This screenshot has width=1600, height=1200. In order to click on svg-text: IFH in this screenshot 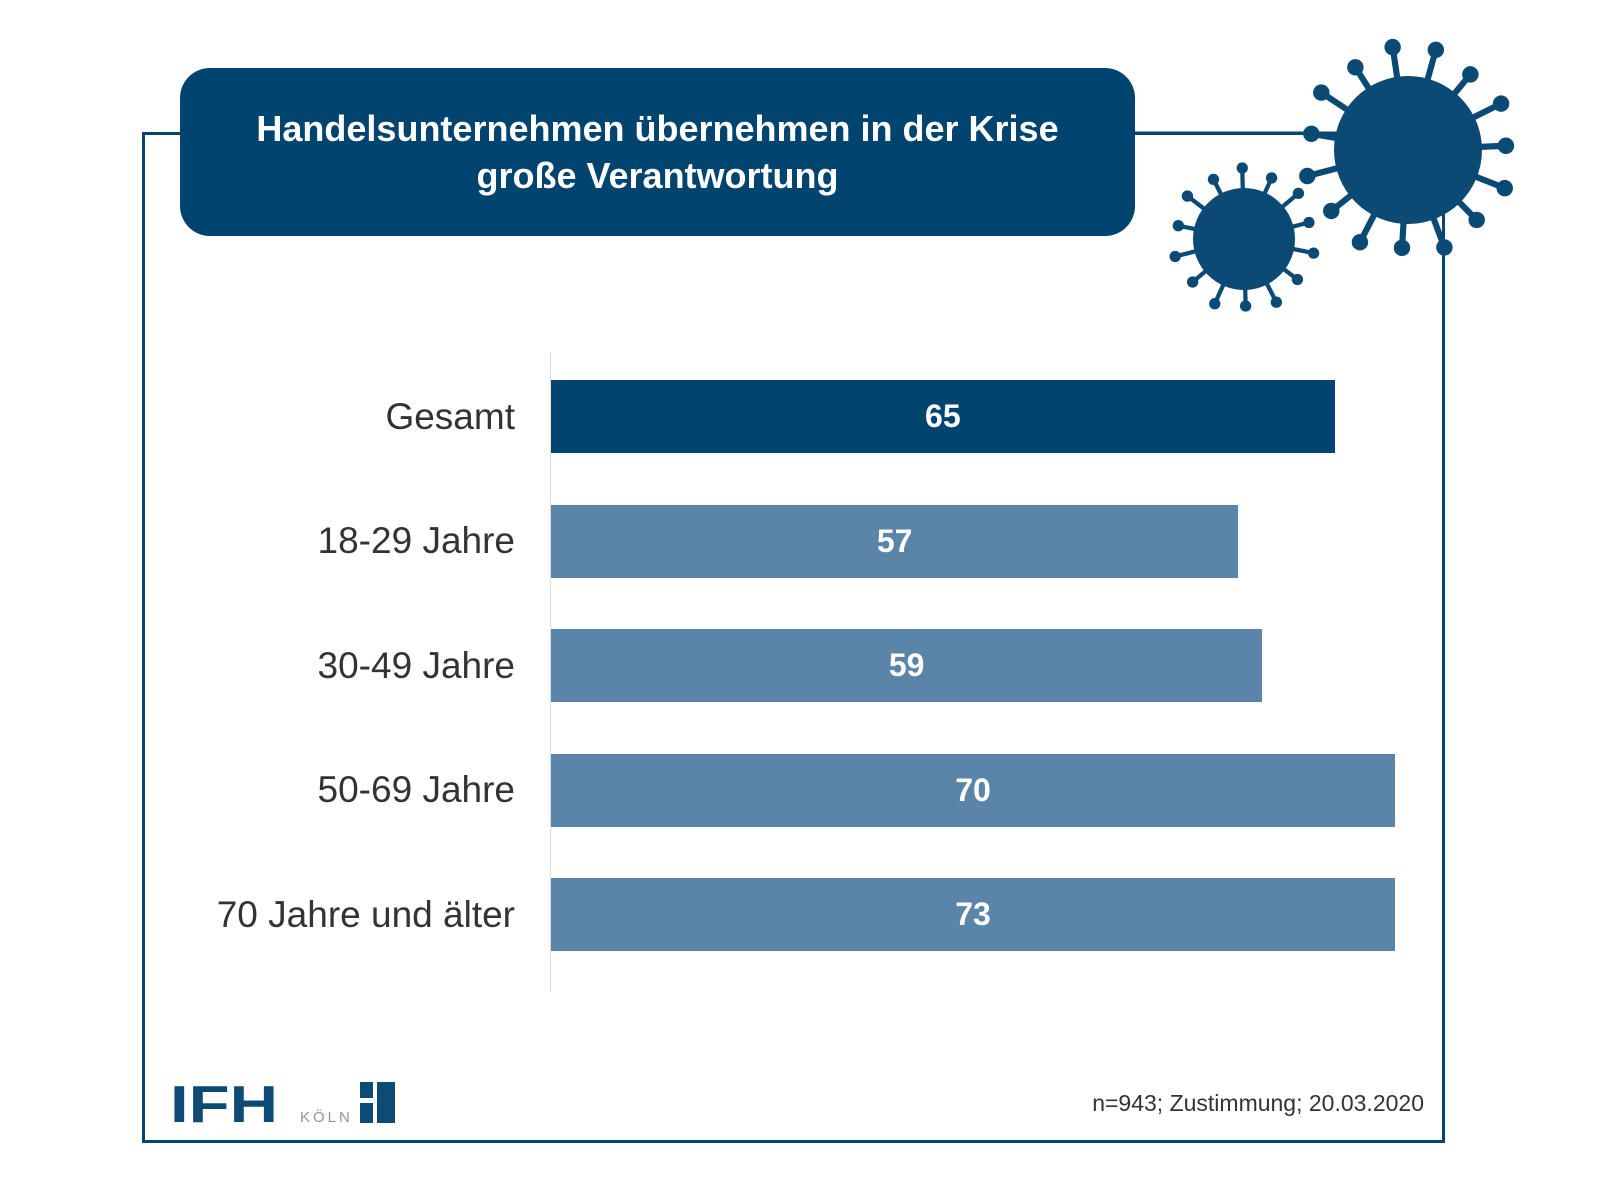, I will do `click(224, 1103)`.